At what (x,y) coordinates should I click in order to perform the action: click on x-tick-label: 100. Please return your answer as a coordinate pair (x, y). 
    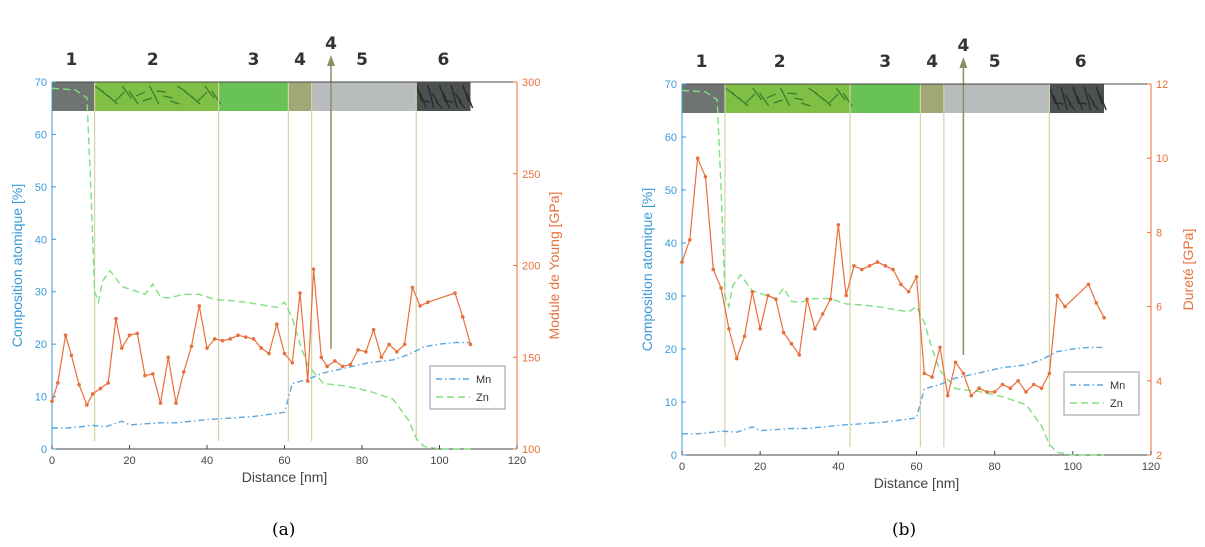
    Looking at the image, I should click on (1073, 467).